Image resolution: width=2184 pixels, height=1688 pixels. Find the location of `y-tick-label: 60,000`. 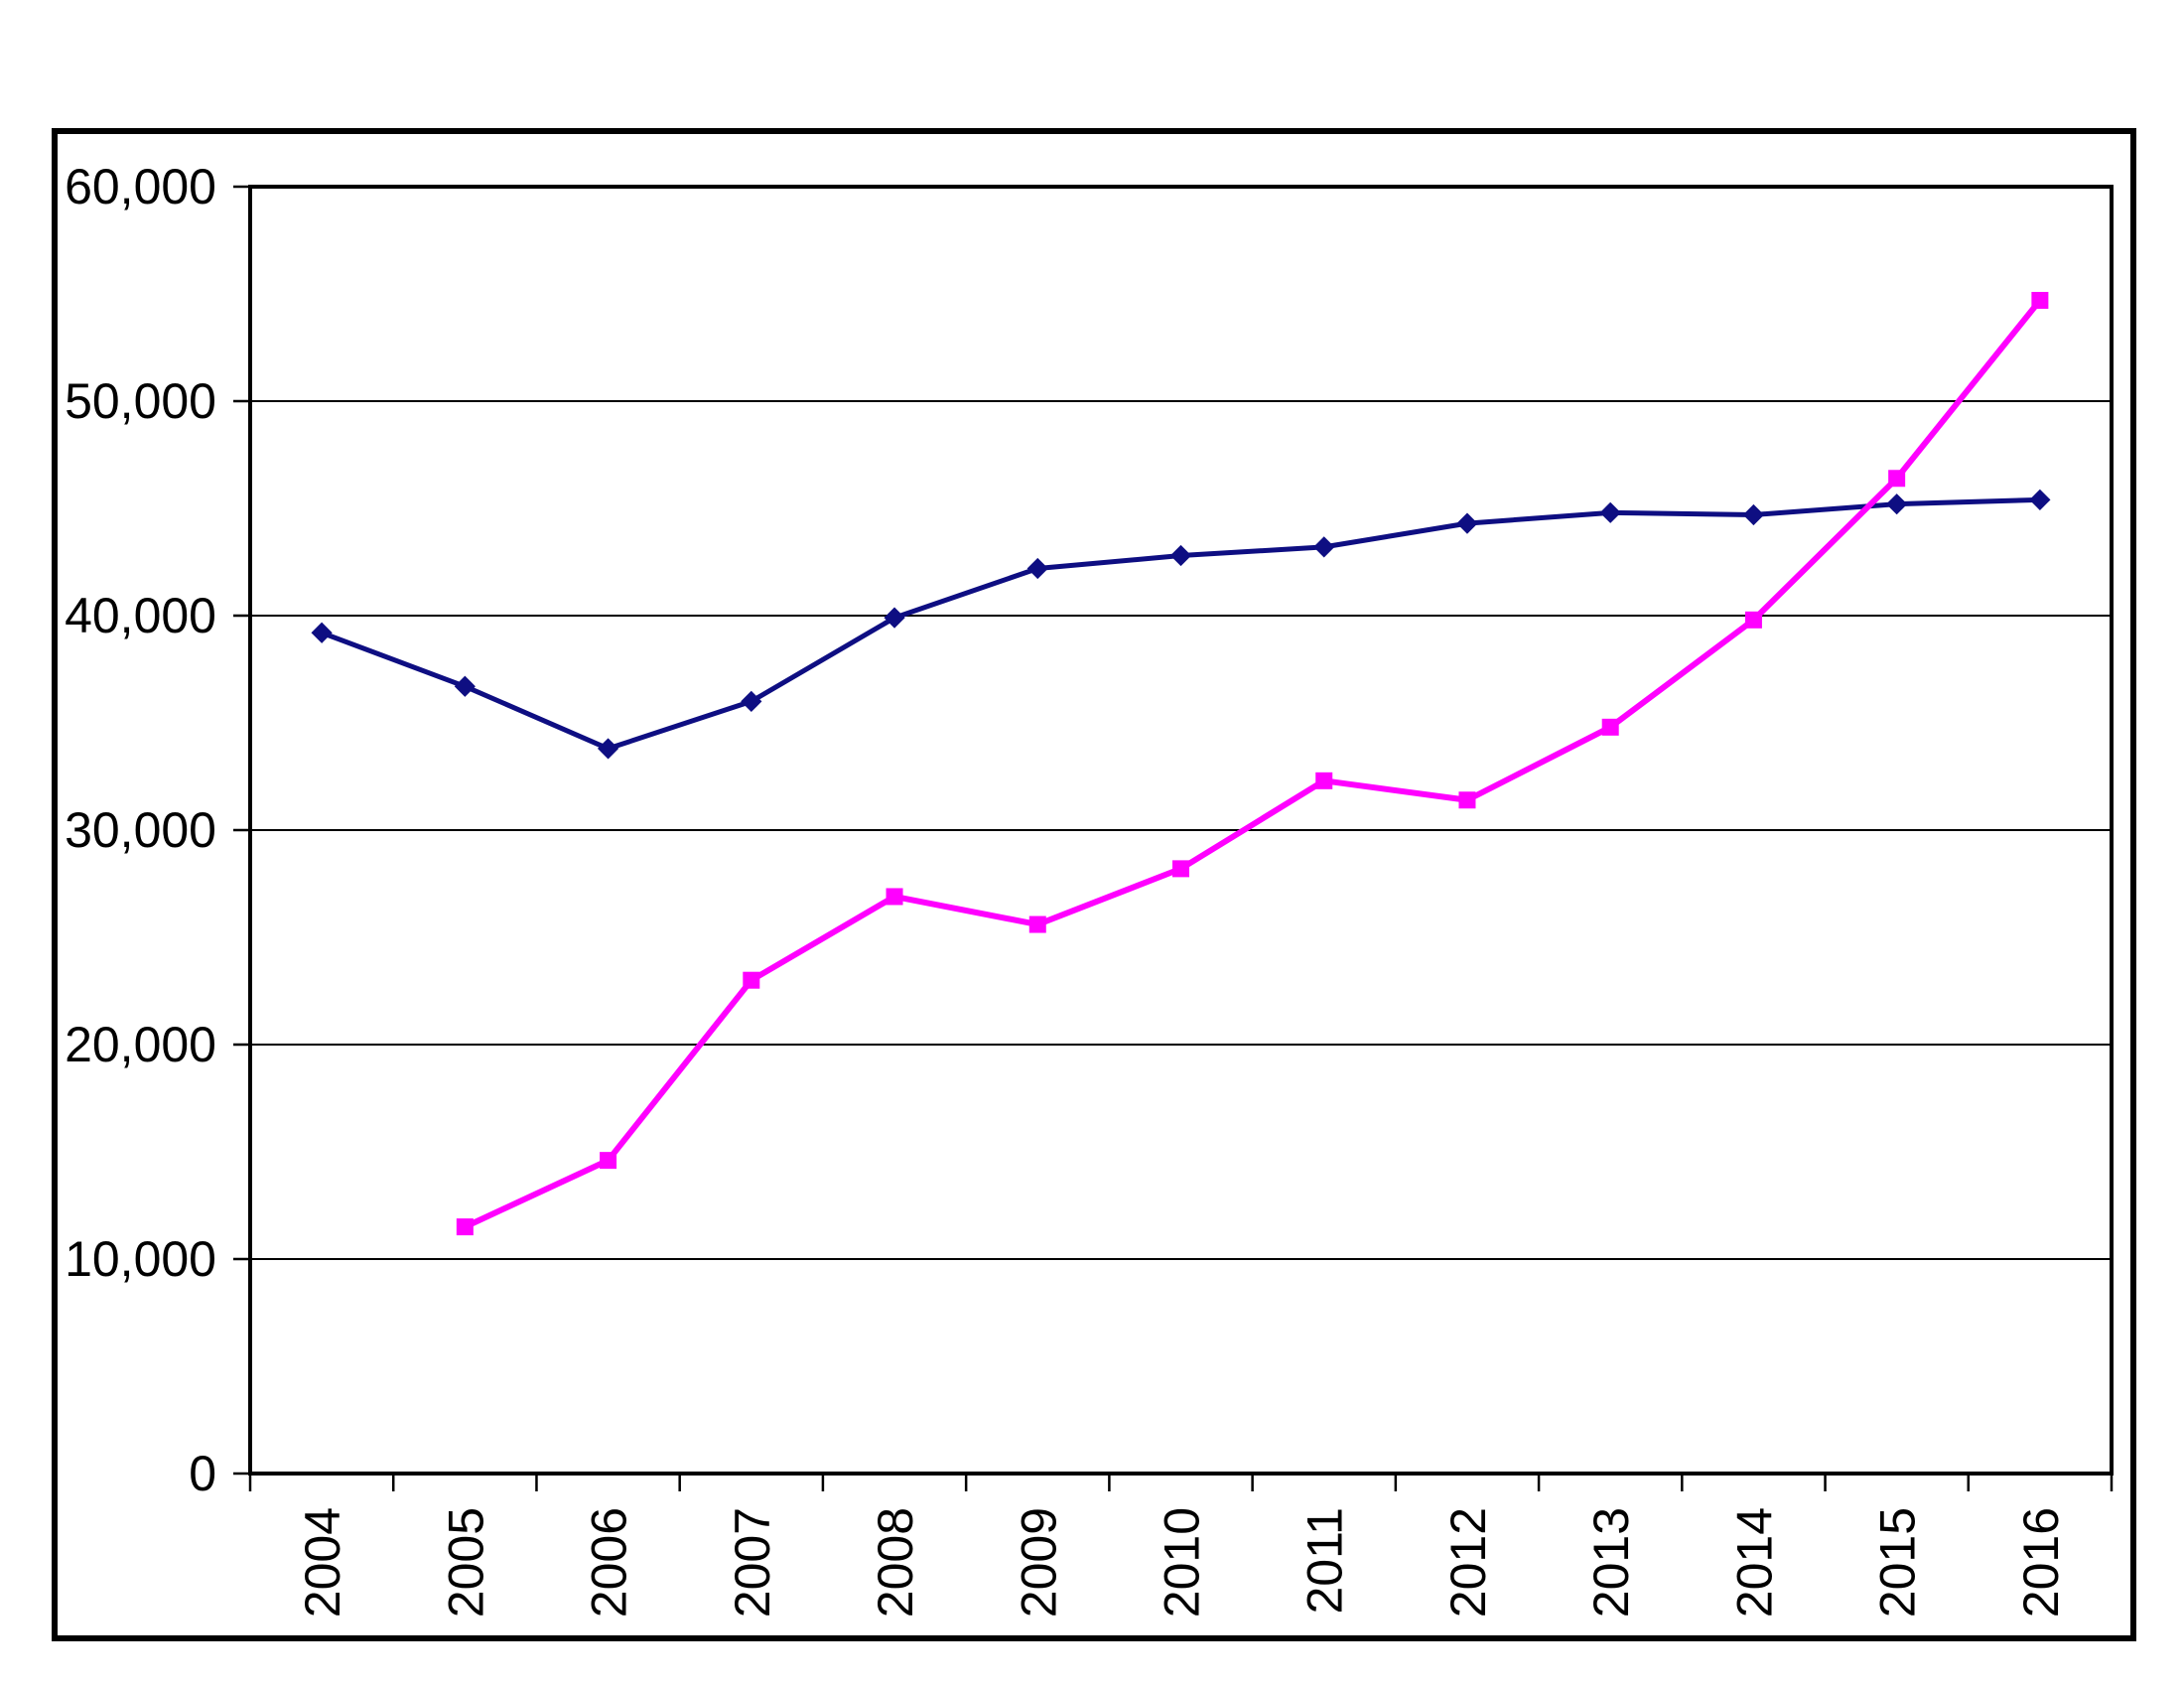

y-tick-label: 60,000 is located at coordinates (140, 186).